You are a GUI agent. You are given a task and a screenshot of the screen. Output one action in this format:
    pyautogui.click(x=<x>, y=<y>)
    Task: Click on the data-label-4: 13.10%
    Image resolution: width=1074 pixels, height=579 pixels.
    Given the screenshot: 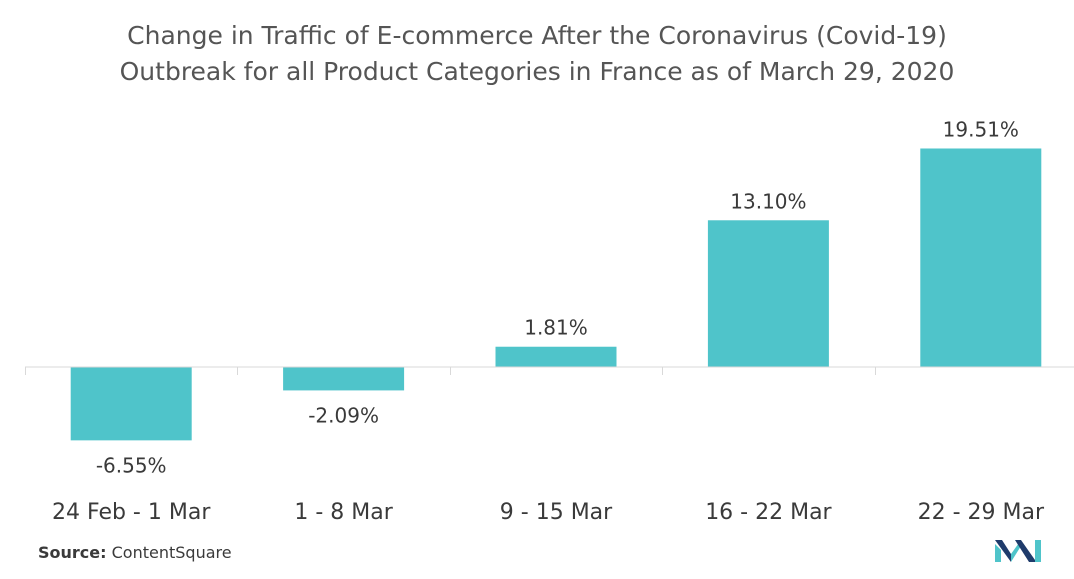 What is the action you would take?
    pyautogui.click(x=768, y=201)
    